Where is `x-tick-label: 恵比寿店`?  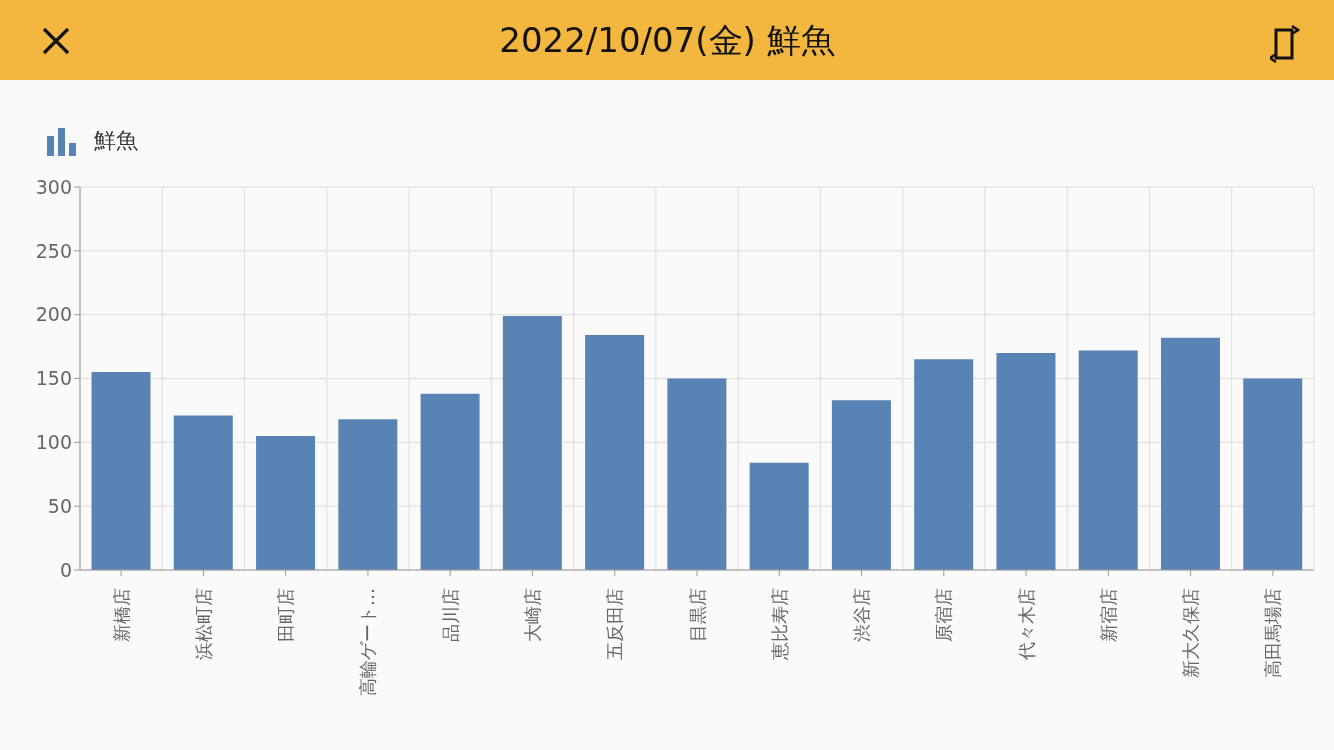
x-tick-label: 恵比寿店 is located at coordinates (779, 624).